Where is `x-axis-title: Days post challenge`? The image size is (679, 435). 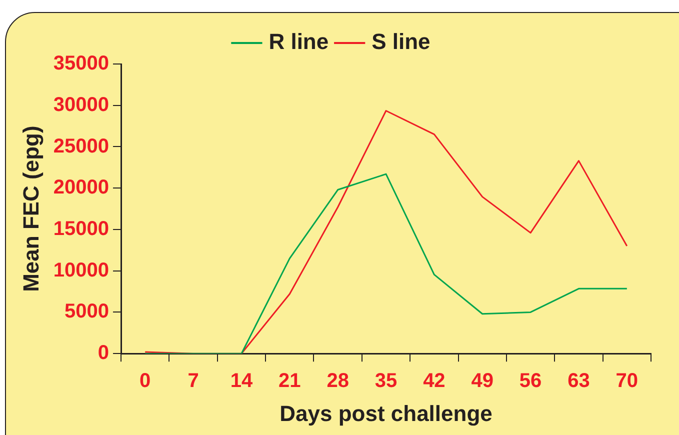
x-axis-title: Days post challenge is located at coordinates (386, 413).